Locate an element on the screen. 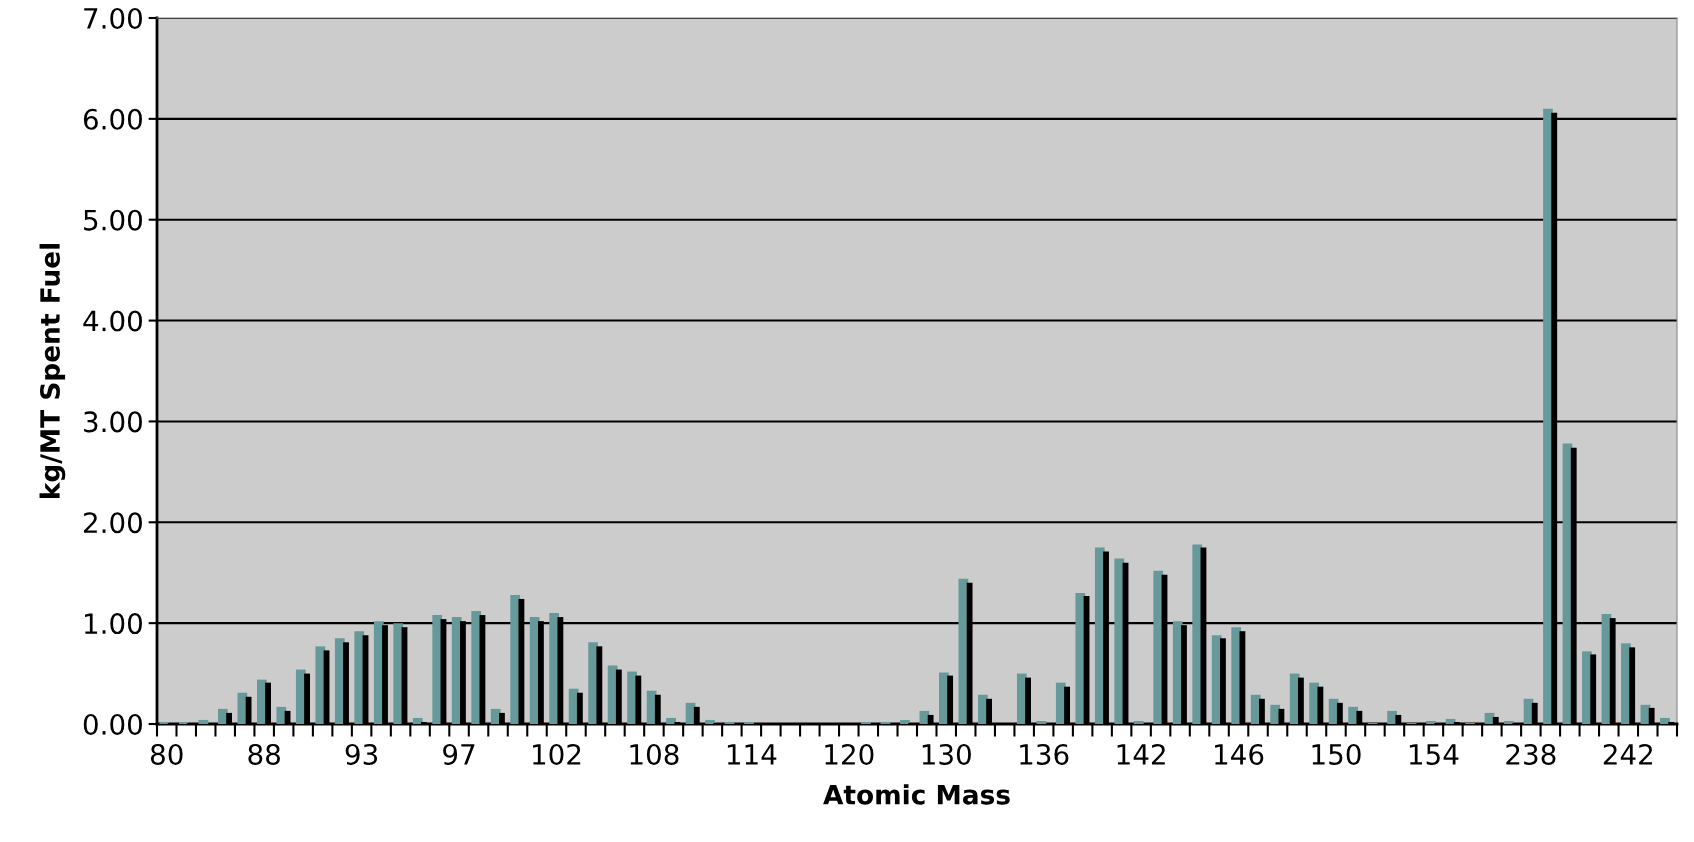 The height and width of the screenshot is (842, 1694). x-tick-label: 108 is located at coordinates (654, 754).